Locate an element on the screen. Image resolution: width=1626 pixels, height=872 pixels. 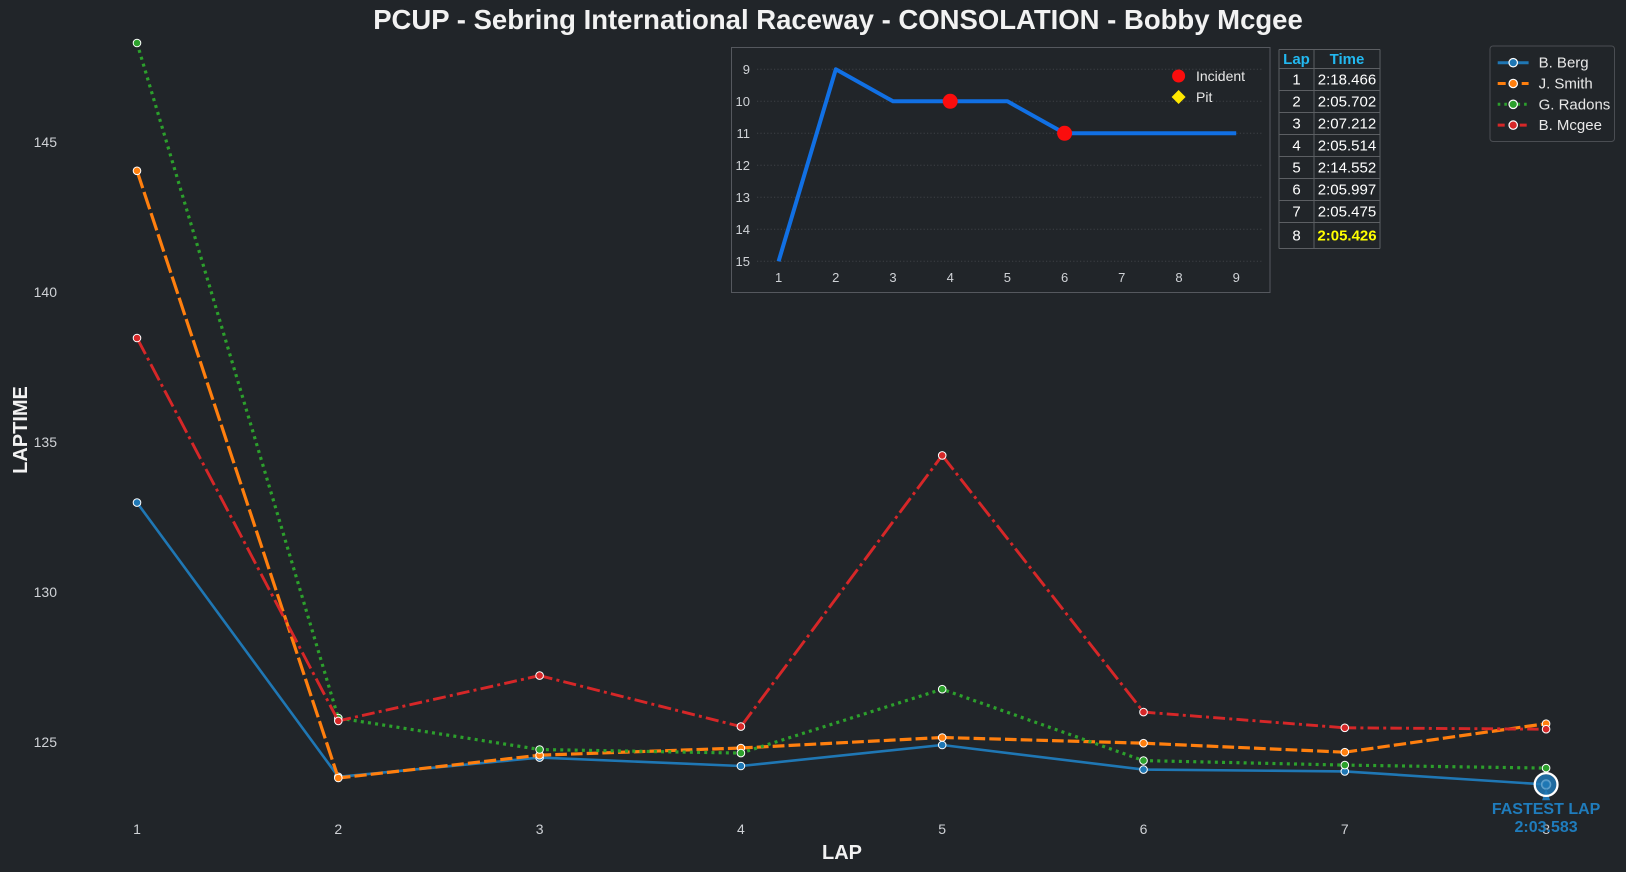
svg-text: Incident is located at coordinates (1220, 76).